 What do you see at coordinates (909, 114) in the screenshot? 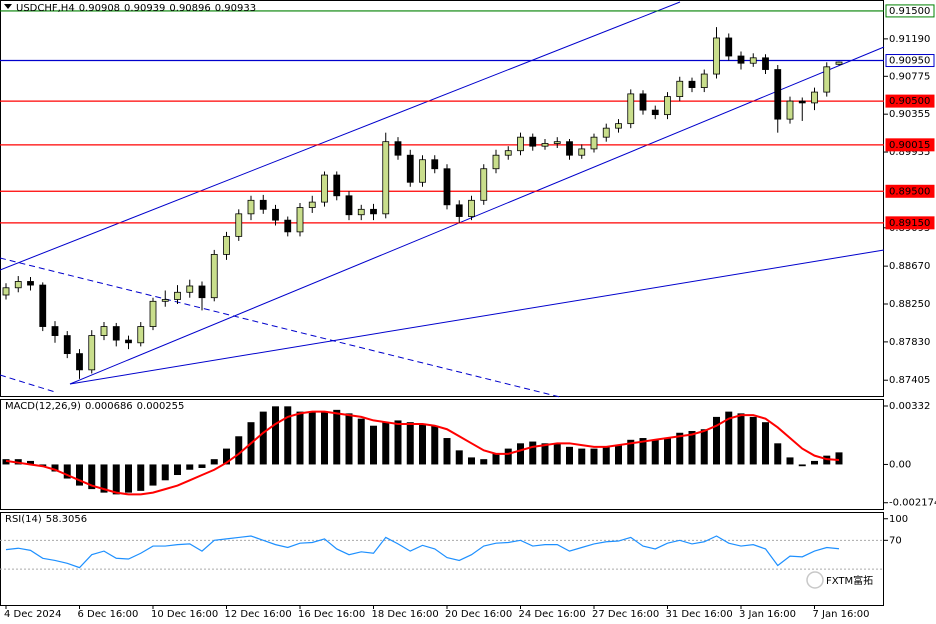
I see `y-tick-label: 0.90355` at bounding box center [909, 114].